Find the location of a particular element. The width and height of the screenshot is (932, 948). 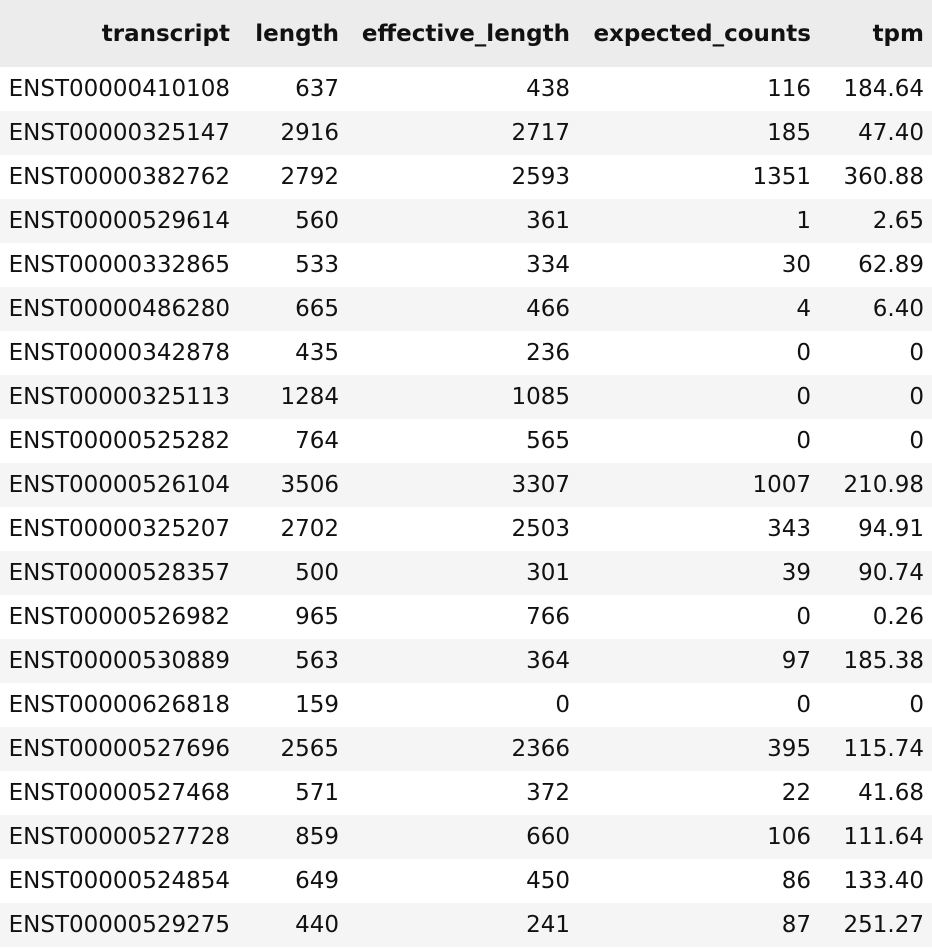

table-row: ENST00000524854 649 450 86 133.40 is located at coordinates (466, 881).